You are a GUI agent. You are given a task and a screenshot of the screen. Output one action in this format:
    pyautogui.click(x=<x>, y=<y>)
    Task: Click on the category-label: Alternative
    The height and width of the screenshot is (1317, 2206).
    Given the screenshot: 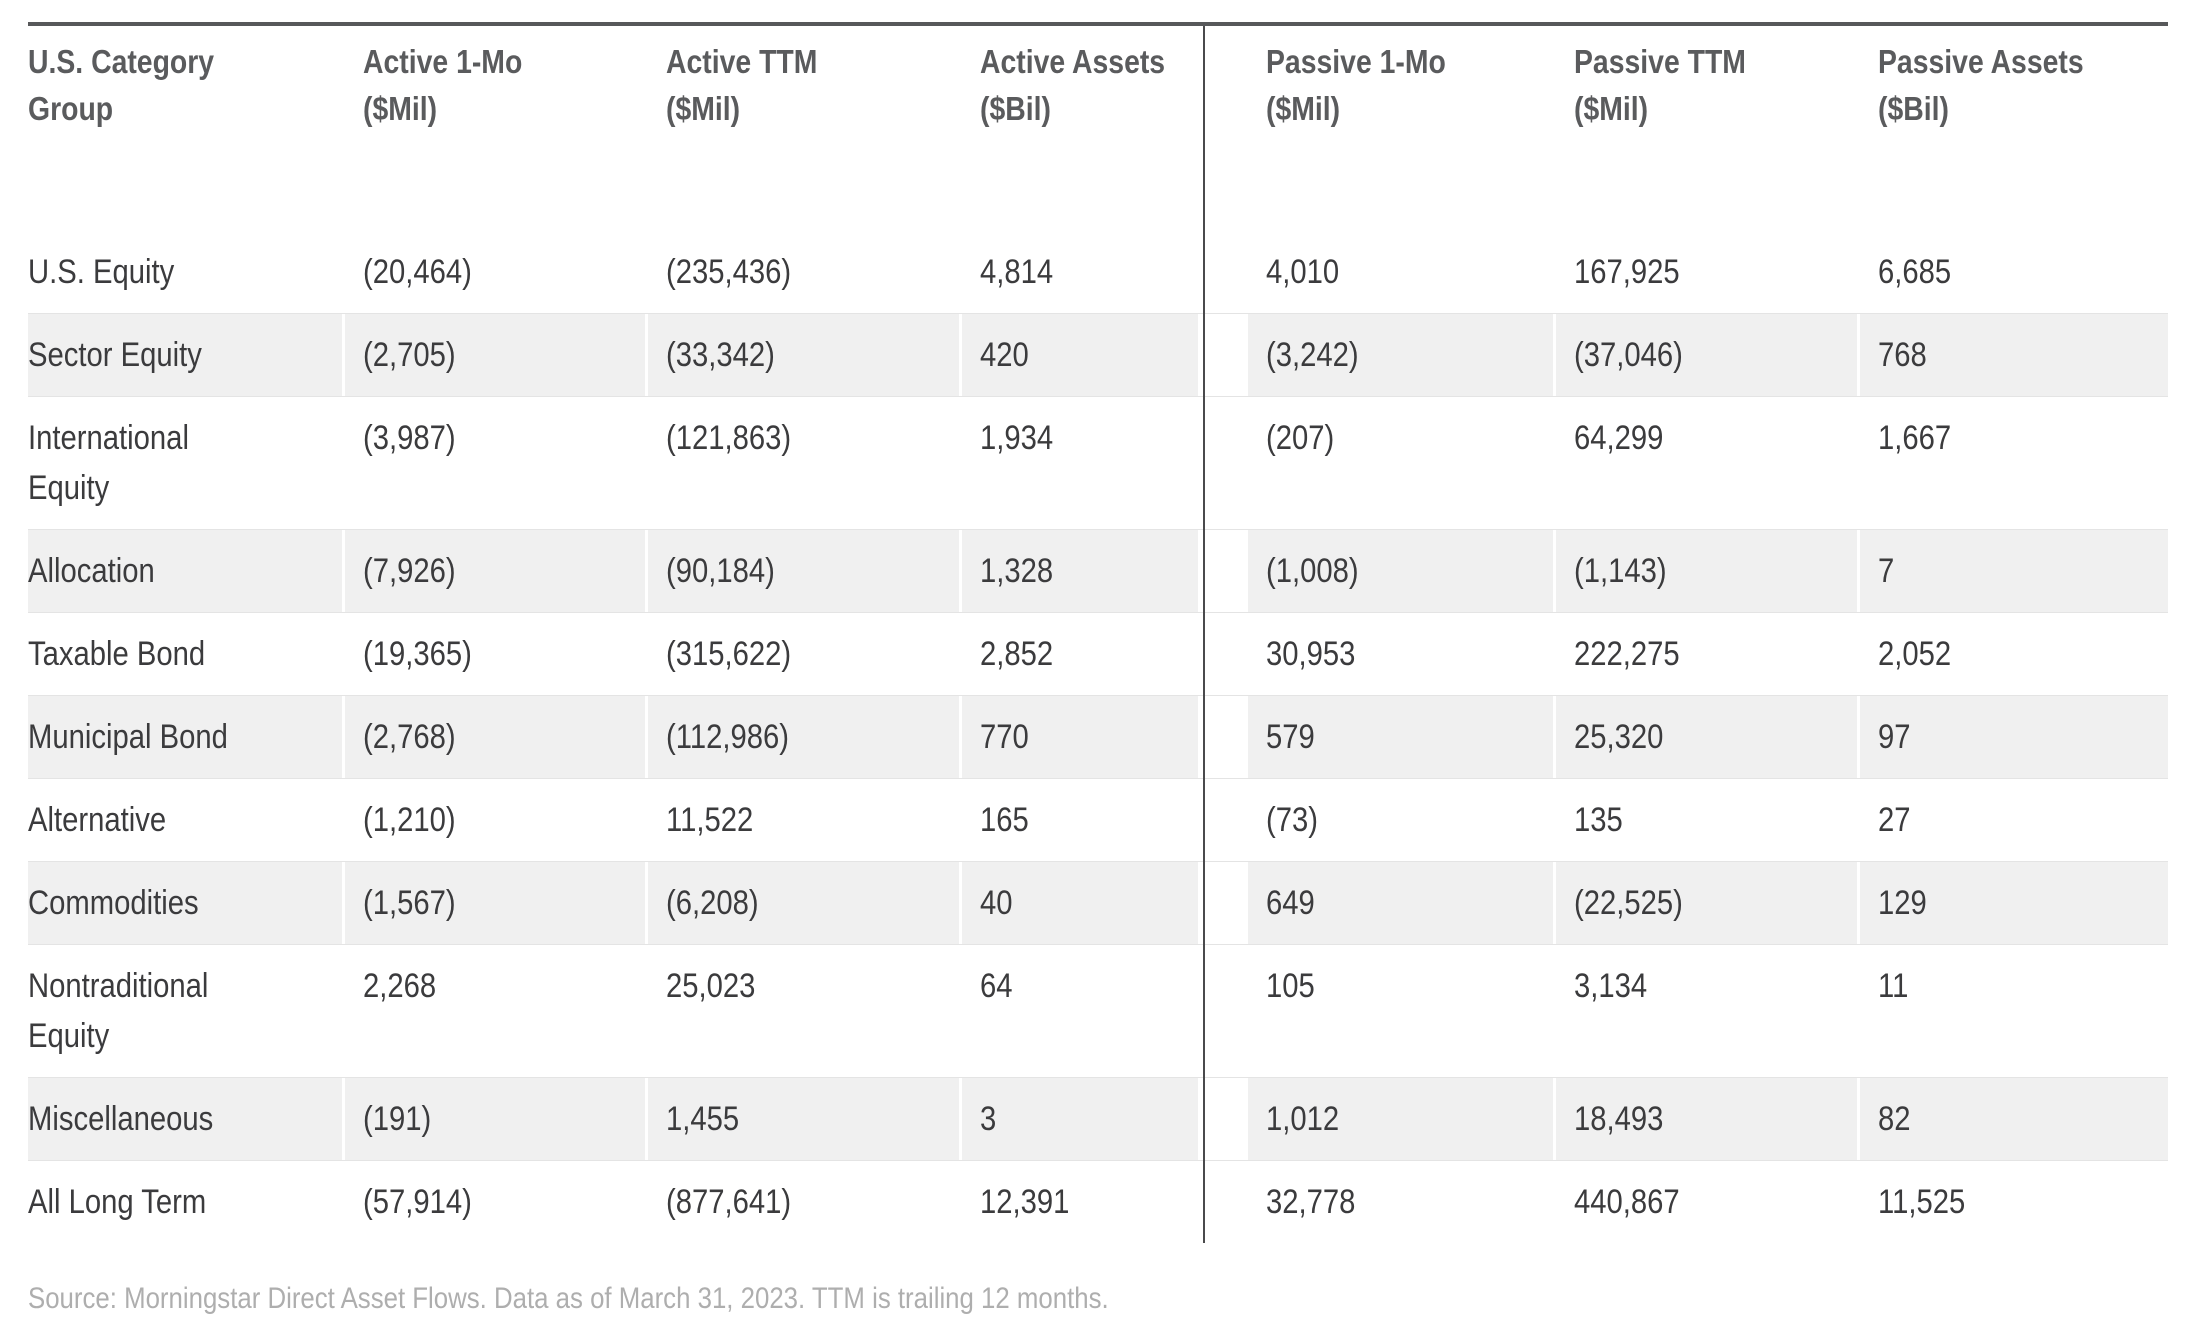 What is the action you would take?
    pyautogui.click(x=97, y=820)
    